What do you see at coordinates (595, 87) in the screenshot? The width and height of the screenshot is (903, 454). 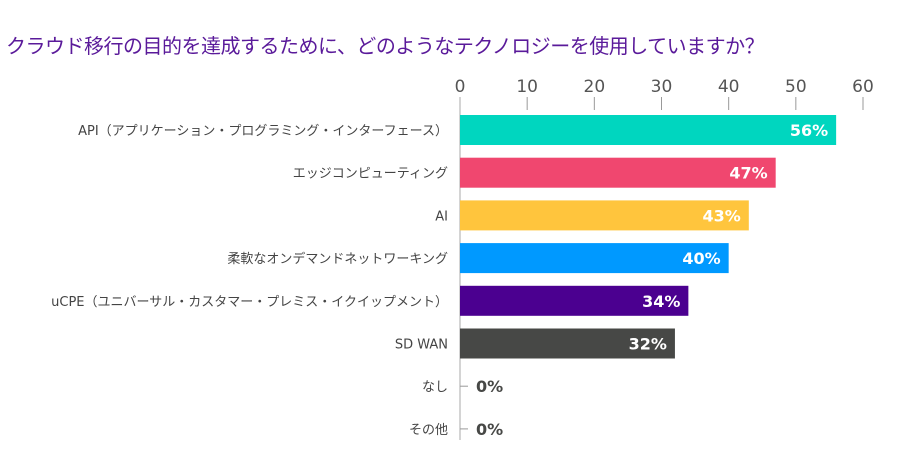 I see `x-tick-label: 20` at bounding box center [595, 87].